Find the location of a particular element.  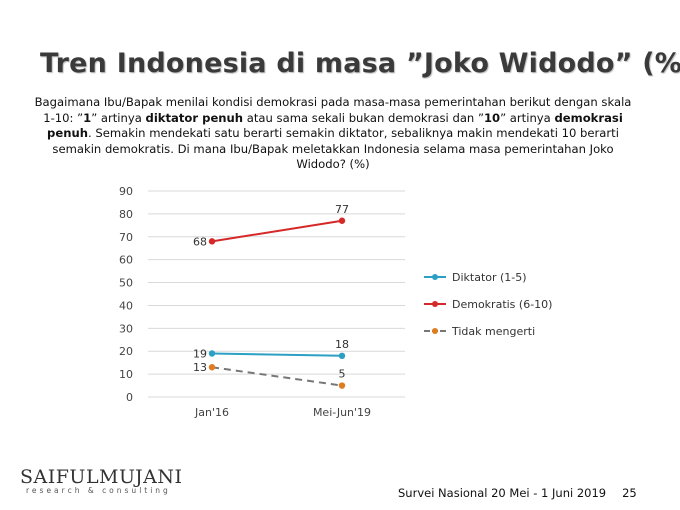

question-part: 1 is located at coordinates (87, 117).